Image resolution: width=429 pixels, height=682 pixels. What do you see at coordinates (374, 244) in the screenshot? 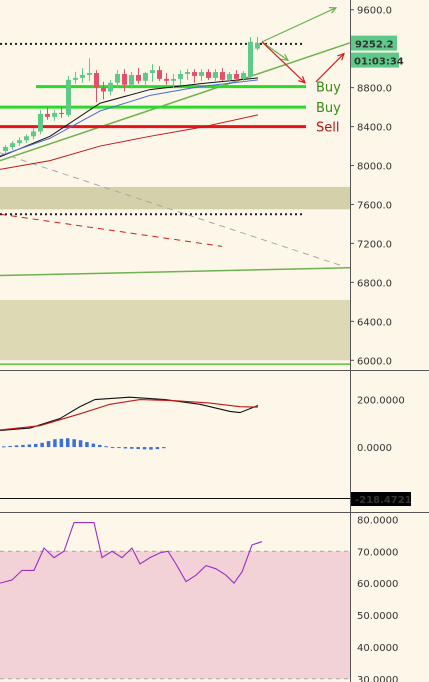
I see `price-tick-label: 7200.0` at bounding box center [374, 244].